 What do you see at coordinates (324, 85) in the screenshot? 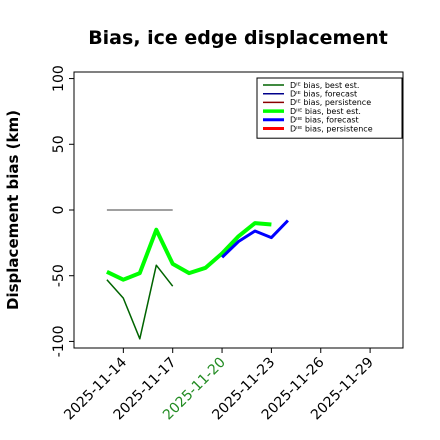
I see `legend-entry: Dᴵᴱ bias, best est.` at bounding box center [324, 85].